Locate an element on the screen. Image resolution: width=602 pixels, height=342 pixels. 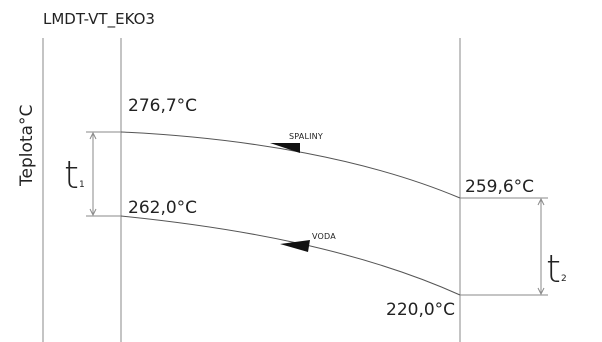
water-inlet-temp: 220,0°C is located at coordinates (420, 310).